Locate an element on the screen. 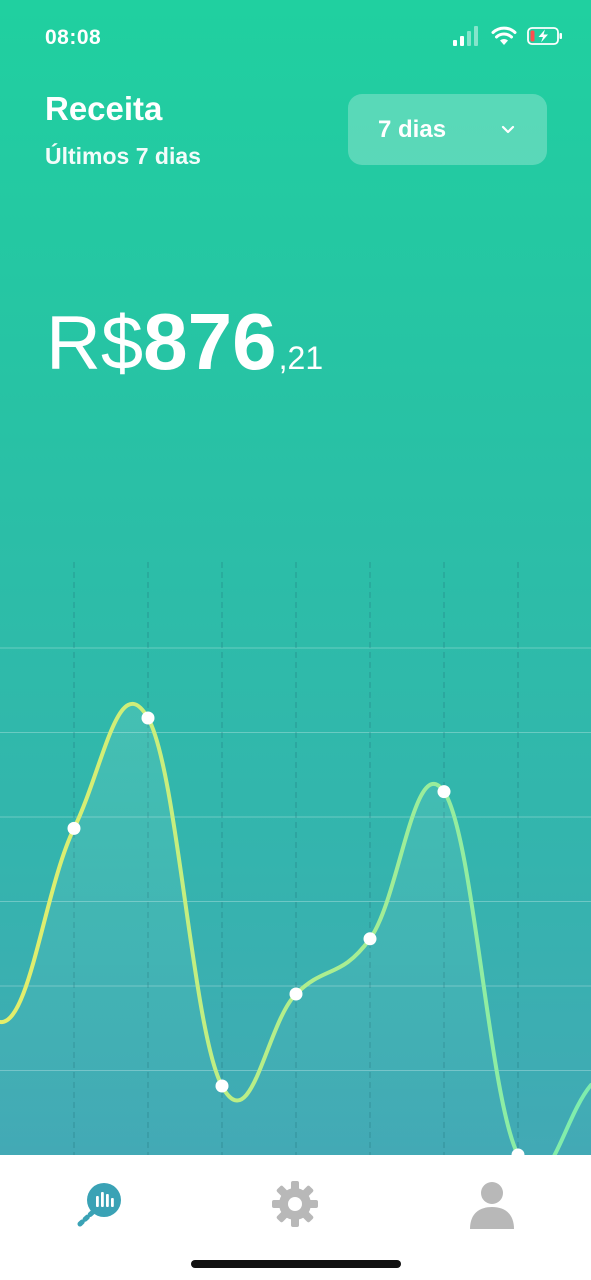  chevron-down-icon is located at coordinates (508, 129).